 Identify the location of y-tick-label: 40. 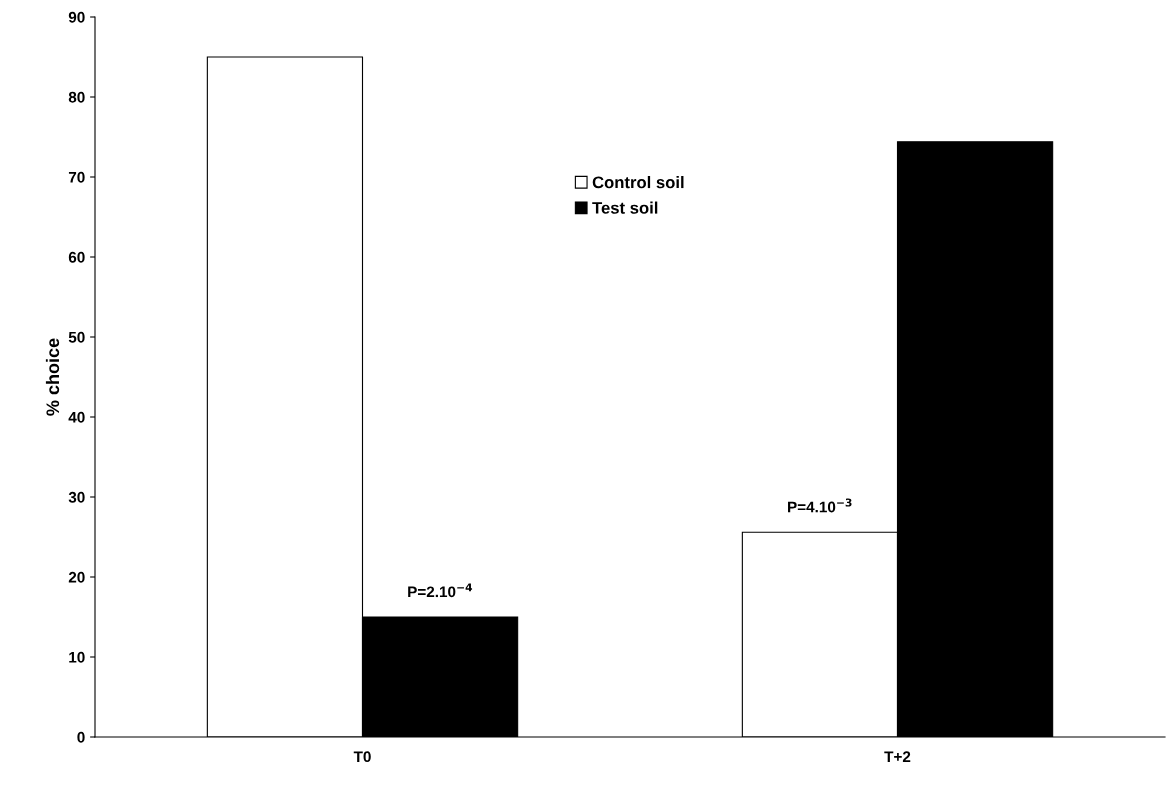
(76, 417).